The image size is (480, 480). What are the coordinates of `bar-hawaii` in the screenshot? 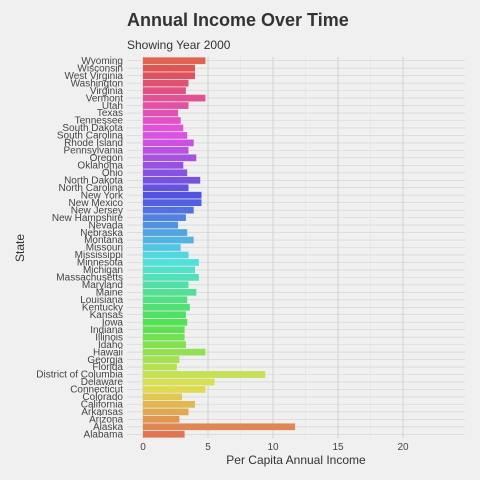 It's located at (174, 352).